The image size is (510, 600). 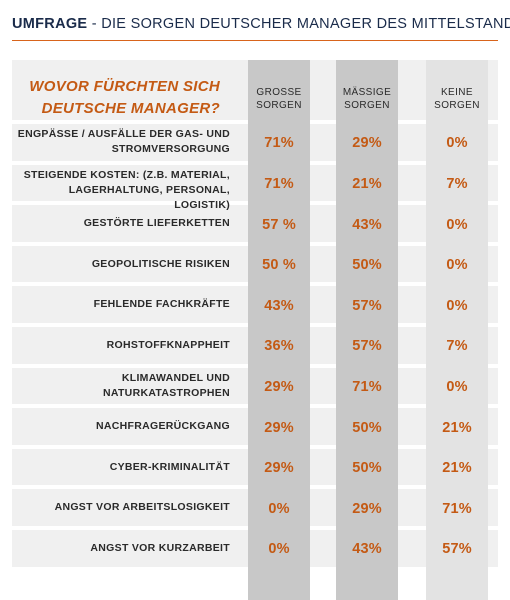 I want to click on column-header: MÄSSIGE SORGEN, so click(x=367, y=99).